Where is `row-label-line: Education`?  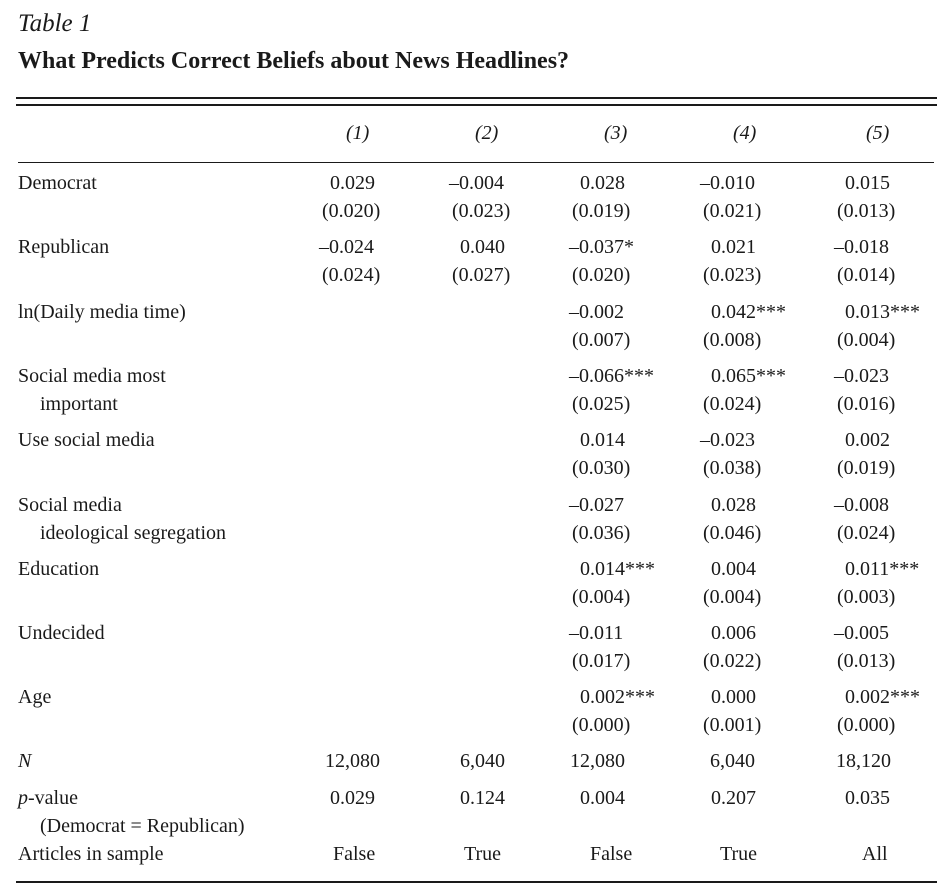 row-label-line: Education is located at coordinates (59, 569).